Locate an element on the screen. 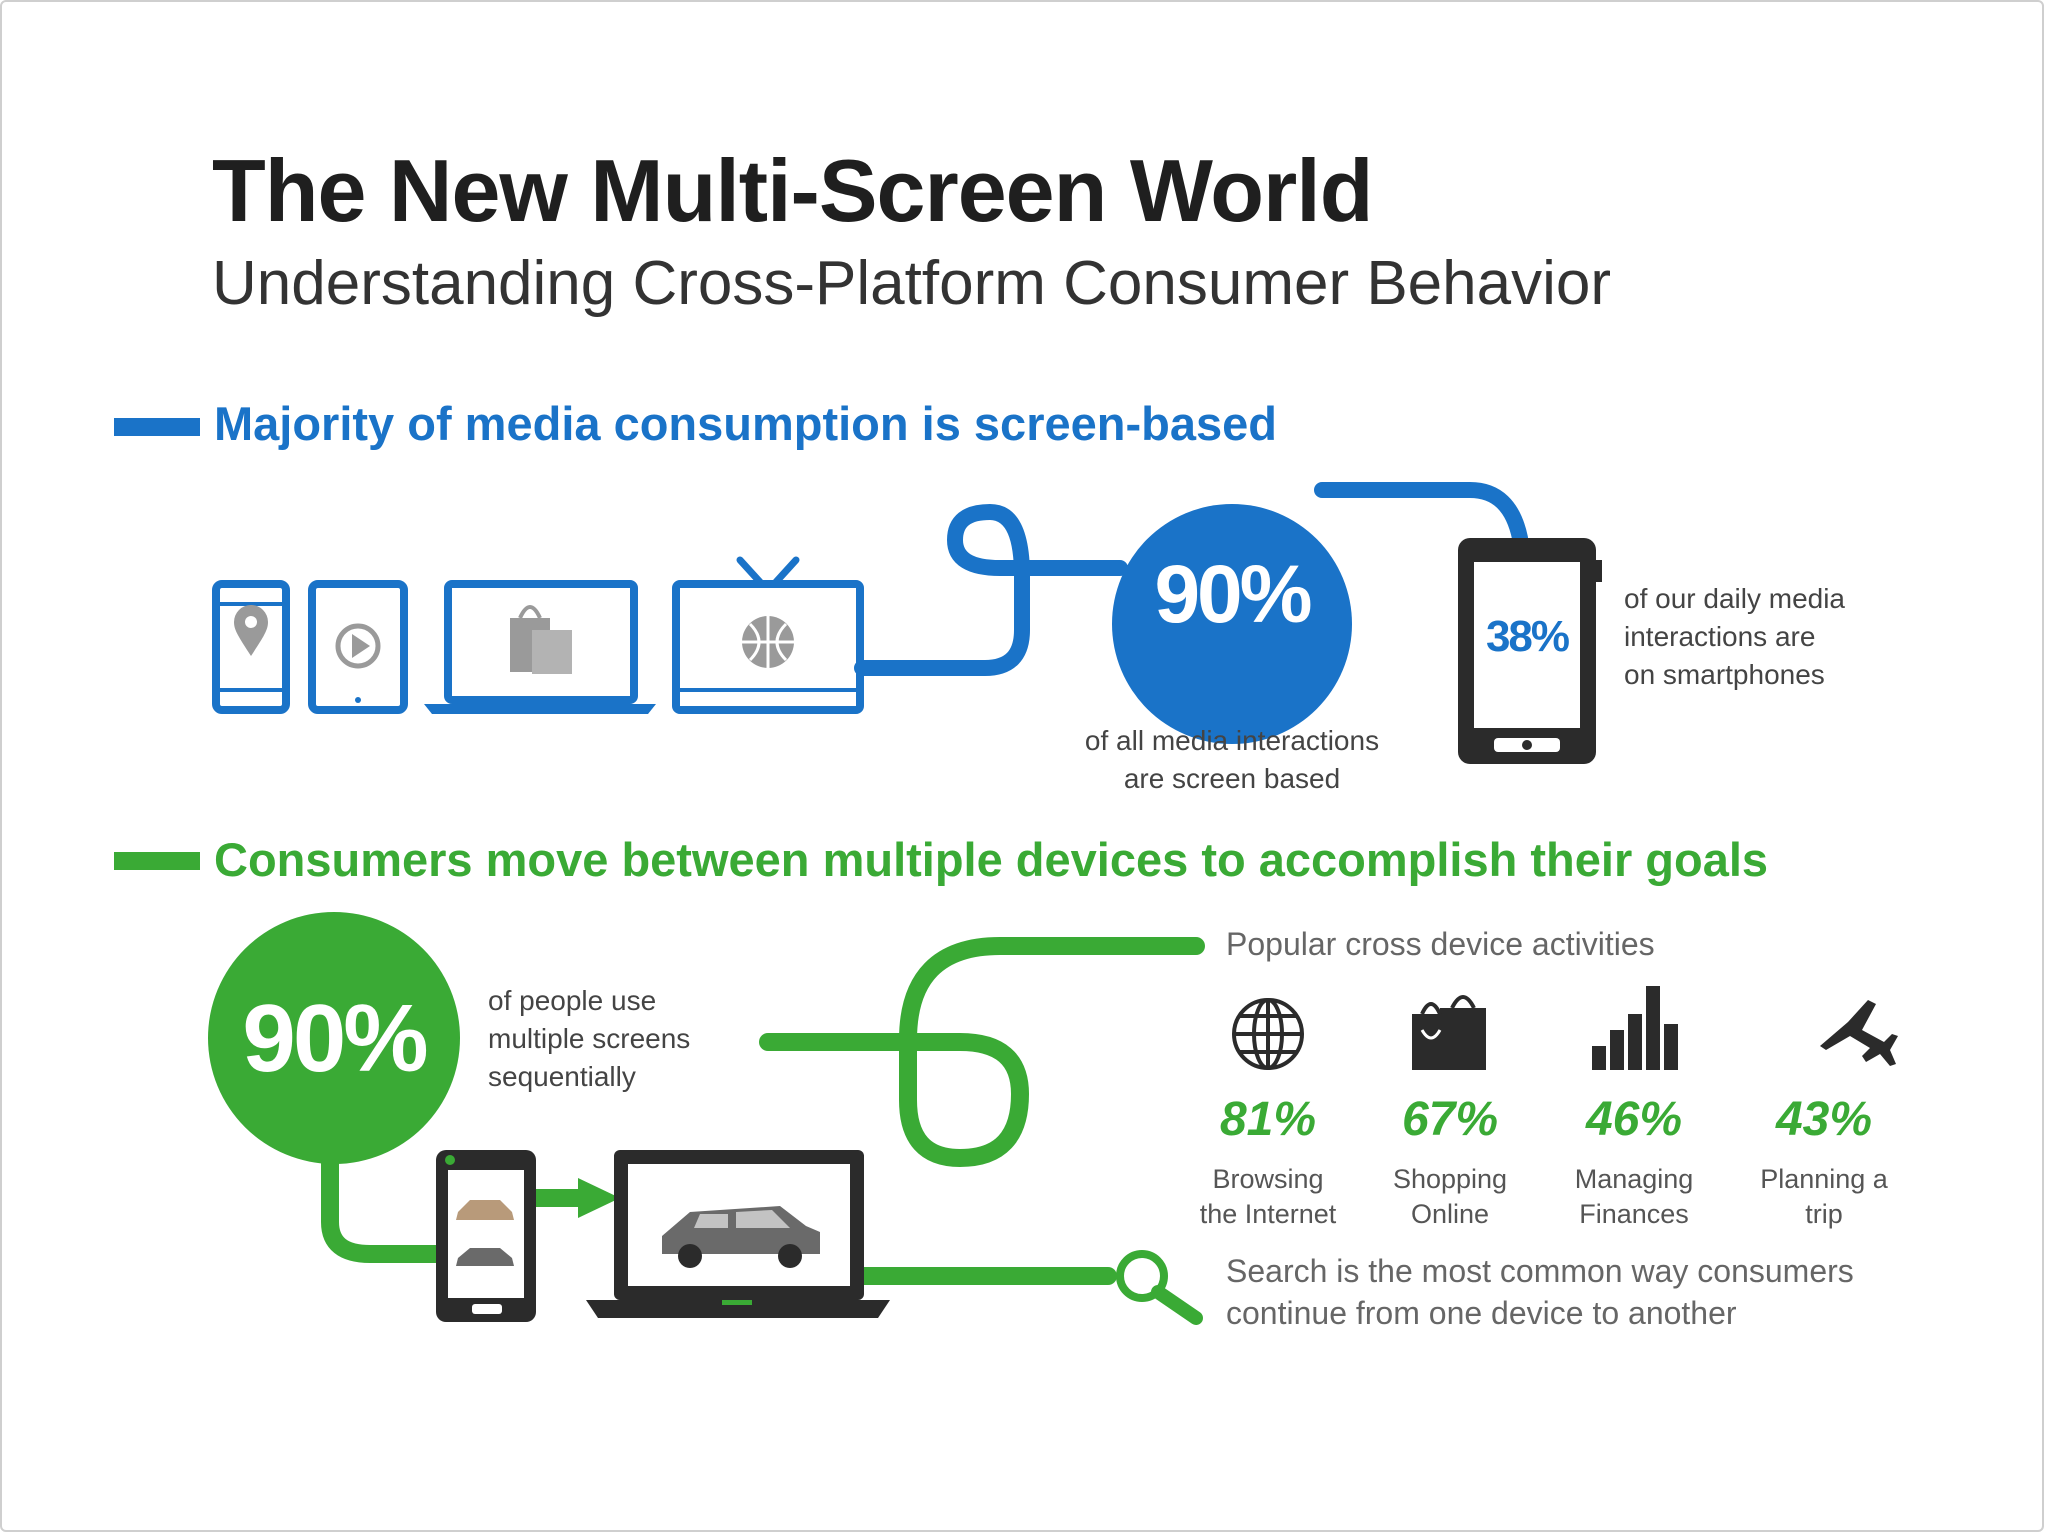  activity-label-line: Planning a is located at coordinates (1824, 1179).